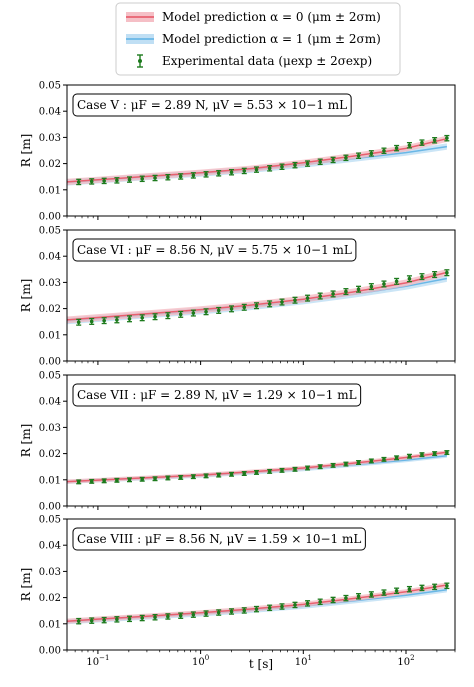 The width and height of the screenshot is (474, 687). Describe the element at coordinates (50, 480) in the screenshot. I see `y-tick-label: 0.01` at that location.